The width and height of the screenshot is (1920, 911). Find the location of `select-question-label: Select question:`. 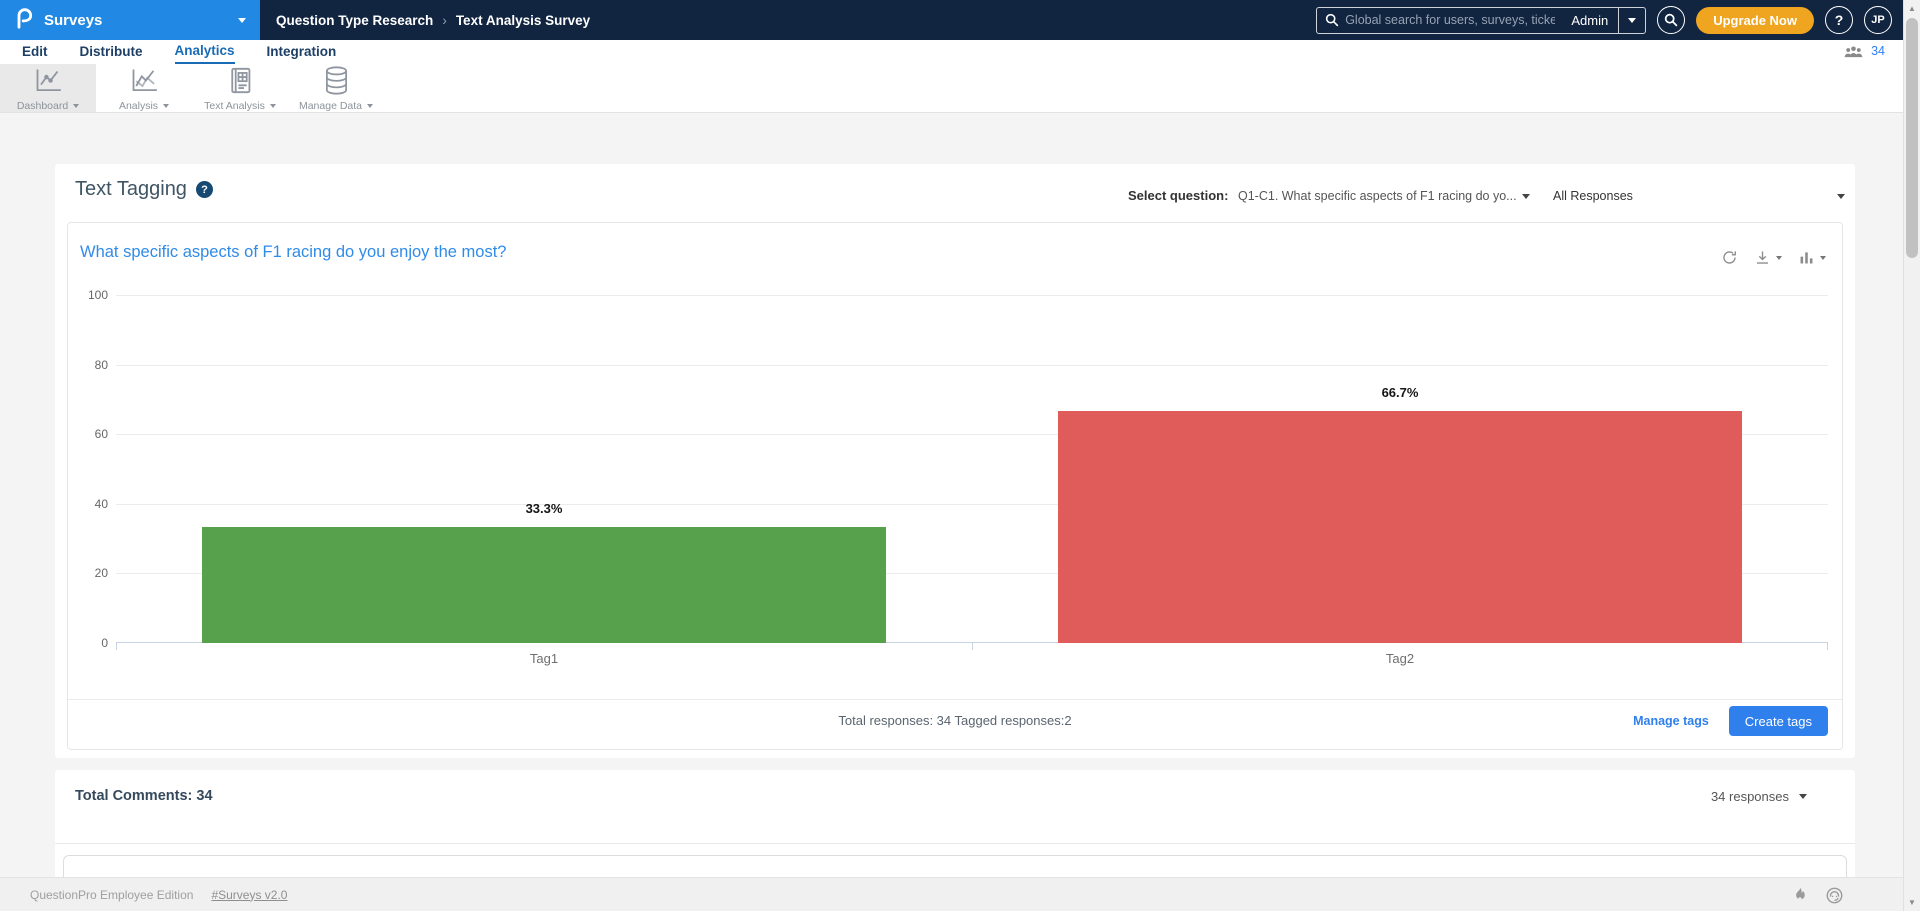

select-question-label: Select question: is located at coordinates (1178, 195).